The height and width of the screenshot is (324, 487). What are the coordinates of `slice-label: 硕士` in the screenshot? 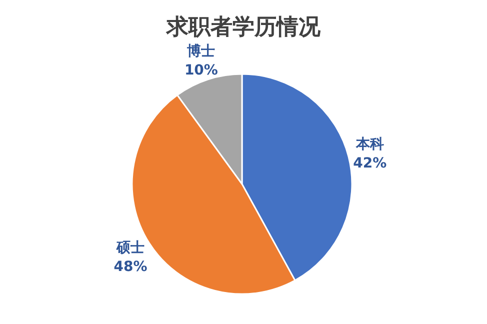 It's located at (130, 248).